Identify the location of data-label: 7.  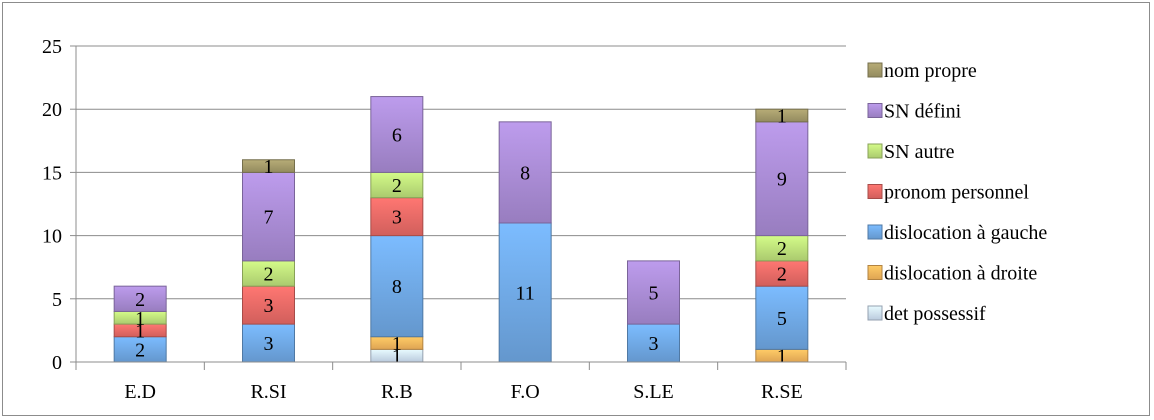
(269, 218).